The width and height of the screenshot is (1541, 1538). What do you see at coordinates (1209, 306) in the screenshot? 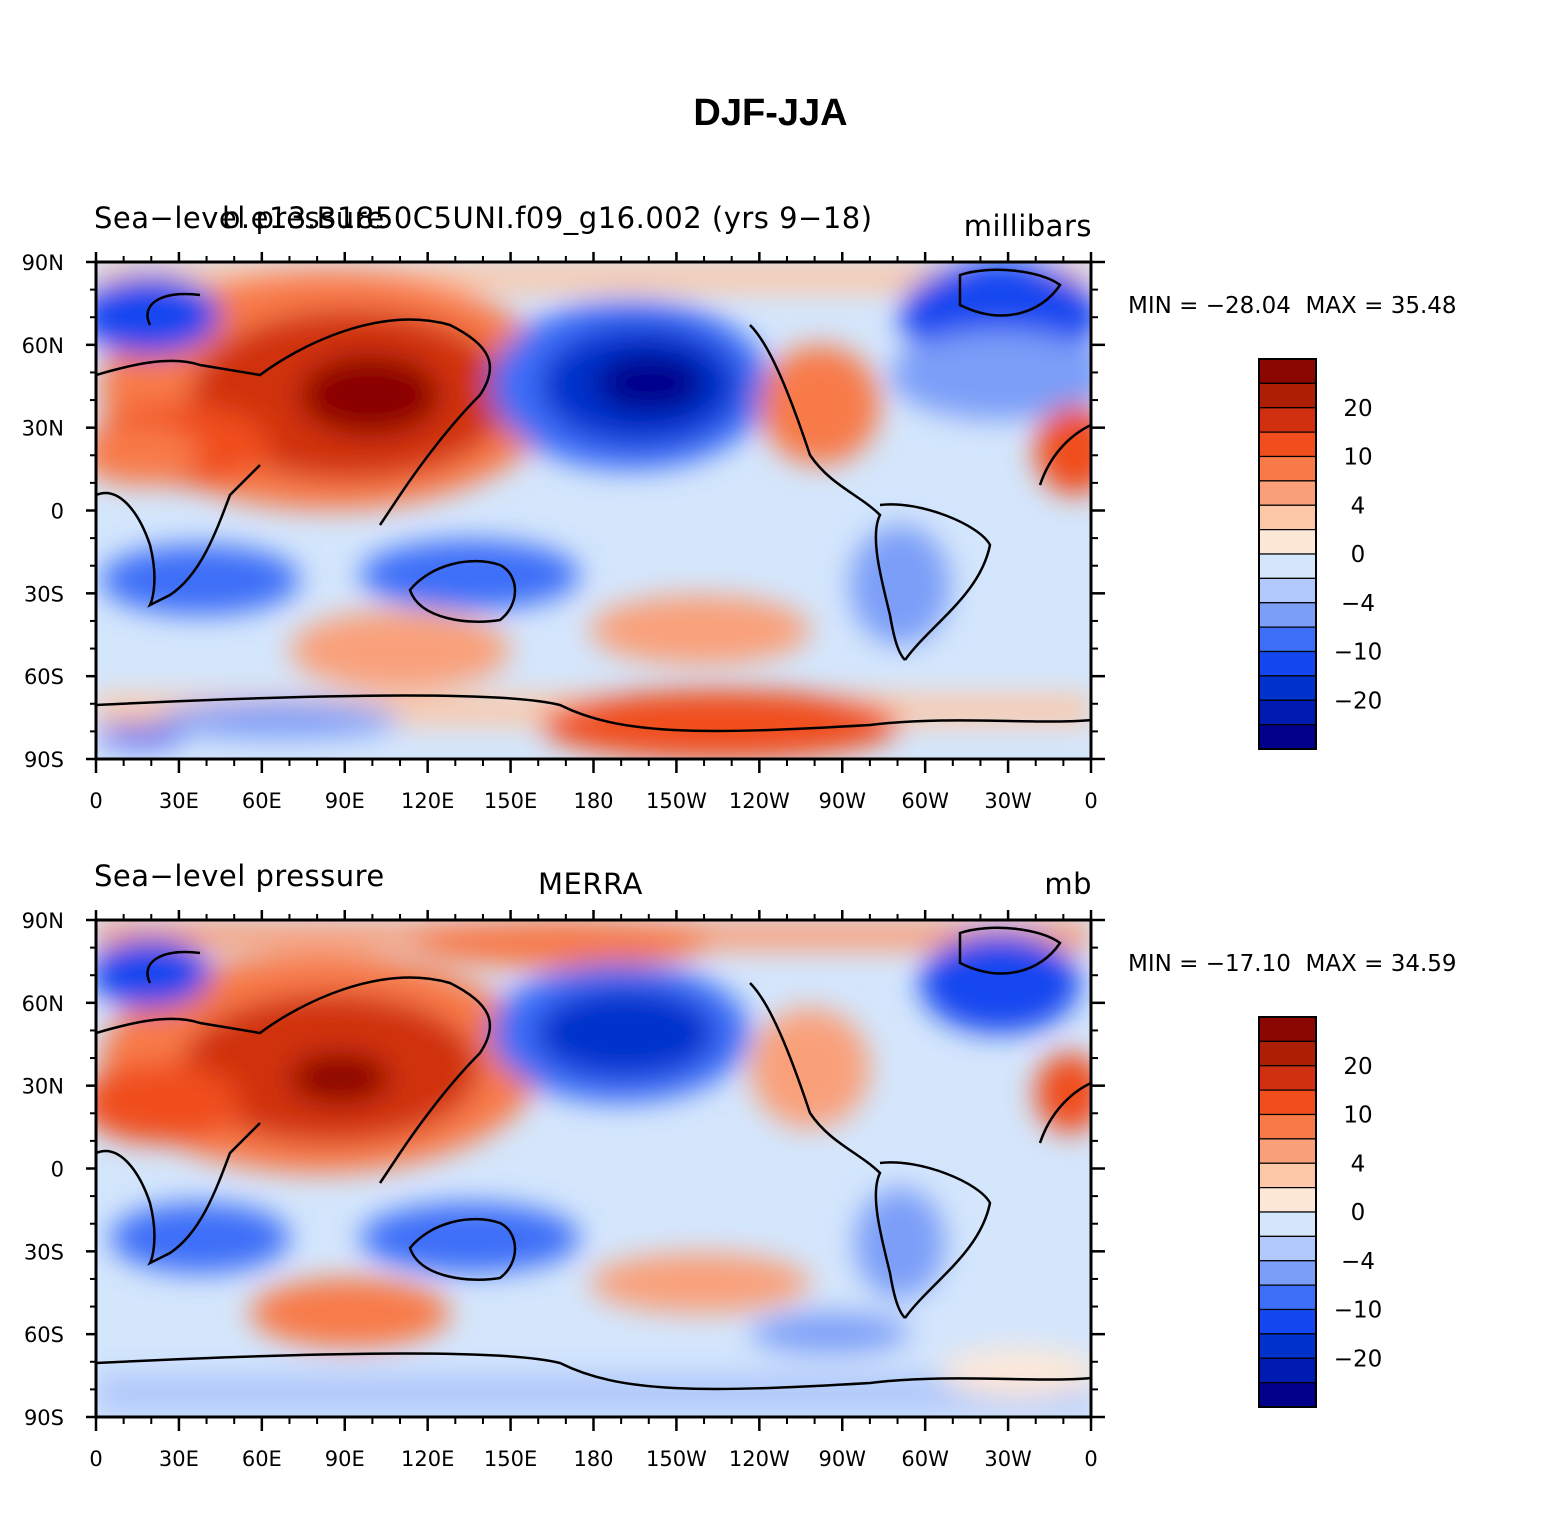
I see `min-value: MIN = −28.04` at bounding box center [1209, 306].